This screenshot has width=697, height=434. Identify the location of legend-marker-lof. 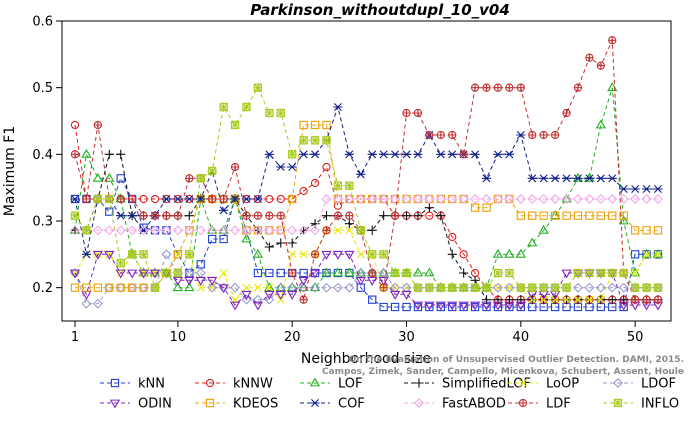
(315, 382).